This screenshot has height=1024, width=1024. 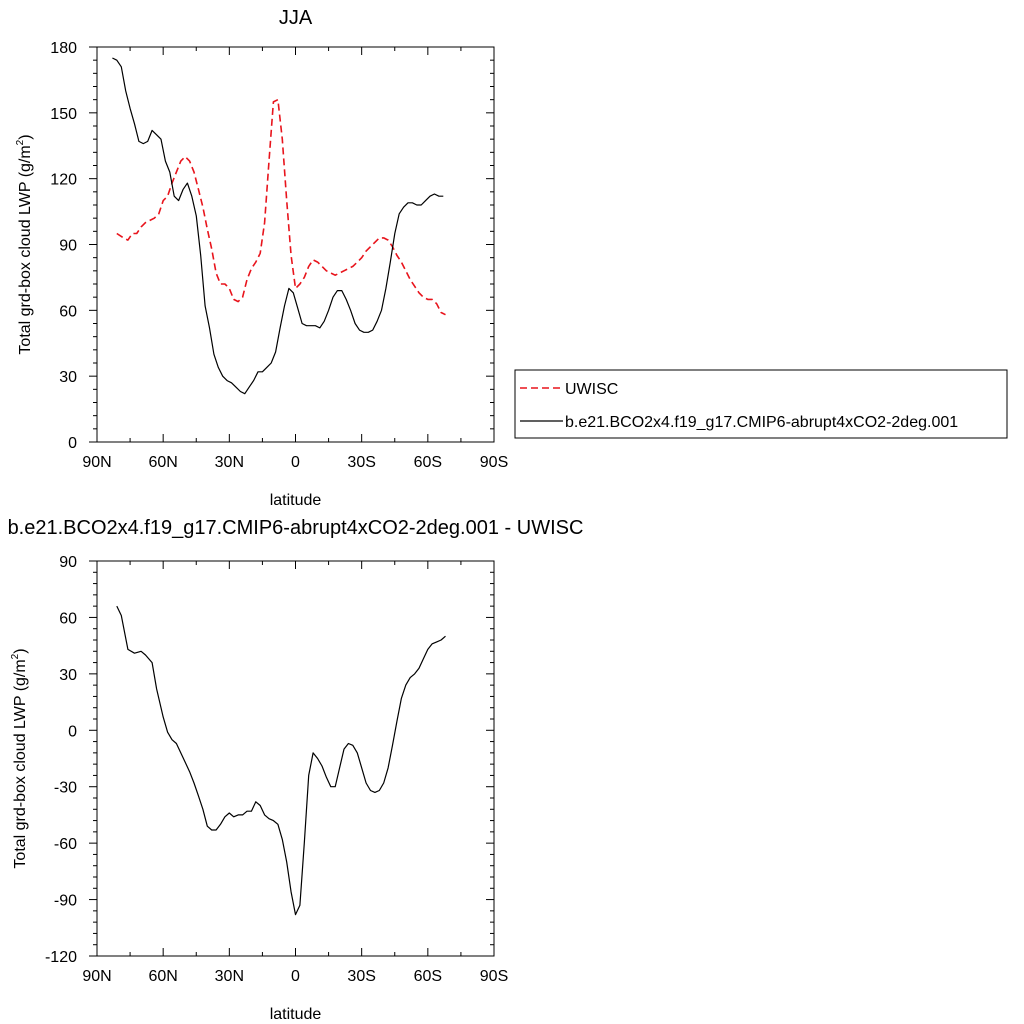 What do you see at coordinates (96, 462) in the screenshot?
I see `top-x-tick-label: 90N` at bounding box center [96, 462].